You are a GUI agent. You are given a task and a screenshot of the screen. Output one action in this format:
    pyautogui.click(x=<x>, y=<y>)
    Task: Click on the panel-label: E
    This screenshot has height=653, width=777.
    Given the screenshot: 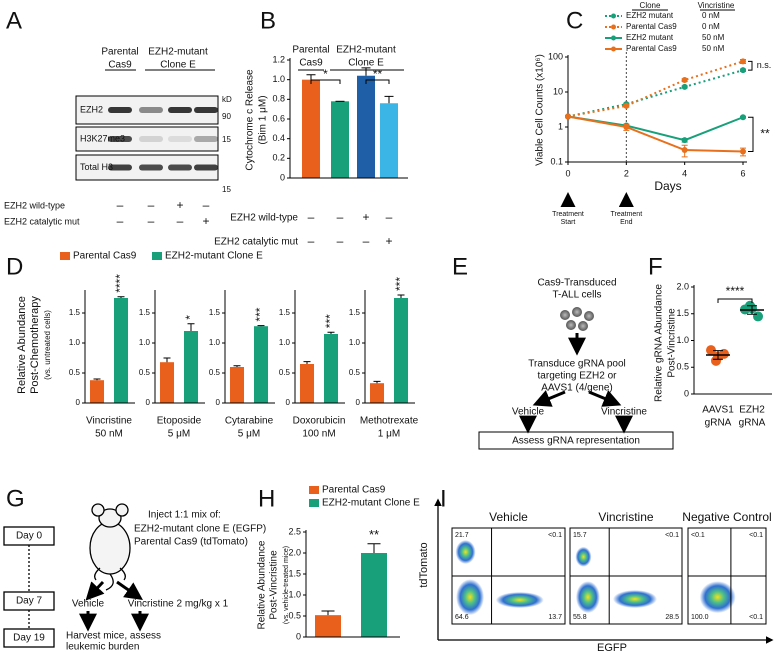 What is the action you would take?
    pyautogui.click(x=460, y=266)
    